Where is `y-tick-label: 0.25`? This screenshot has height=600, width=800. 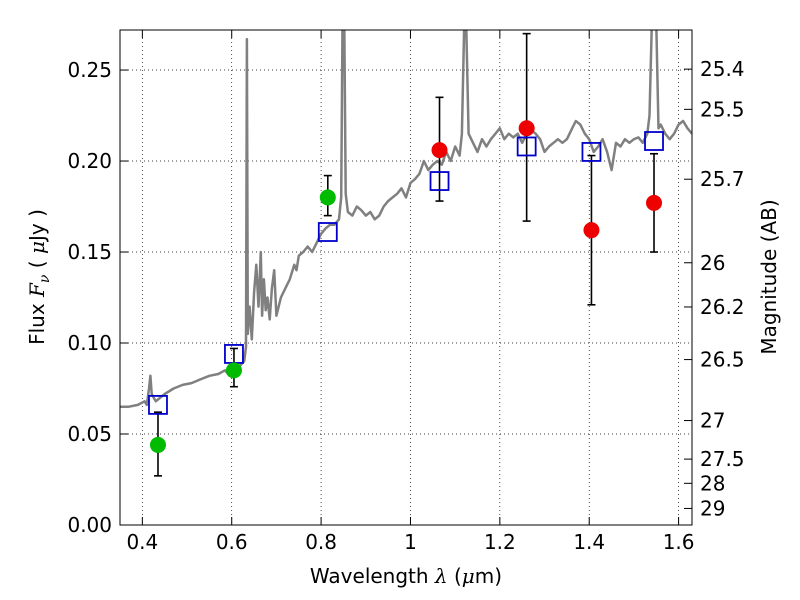 y-tick-label: 0.25 is located at coordinates (89, 70).